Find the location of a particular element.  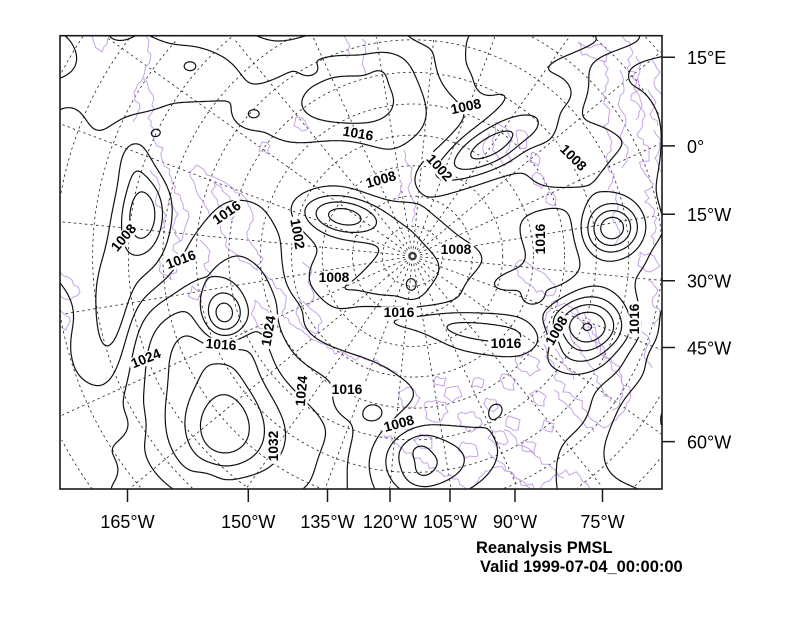

svg-text: 105°W is located at coordinates (450, 522).